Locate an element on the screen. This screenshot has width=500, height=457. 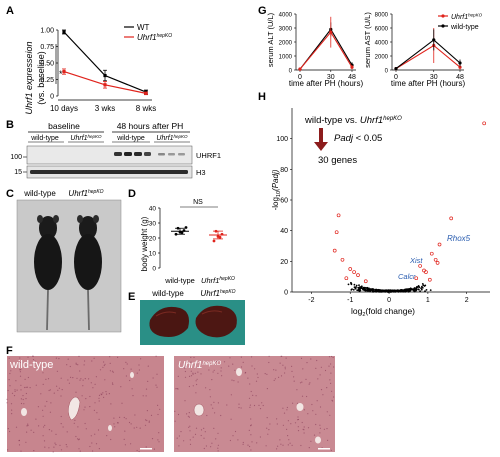
panel-e-label-ko: Uhrf1hepKO is located at coordinates (217, 293).